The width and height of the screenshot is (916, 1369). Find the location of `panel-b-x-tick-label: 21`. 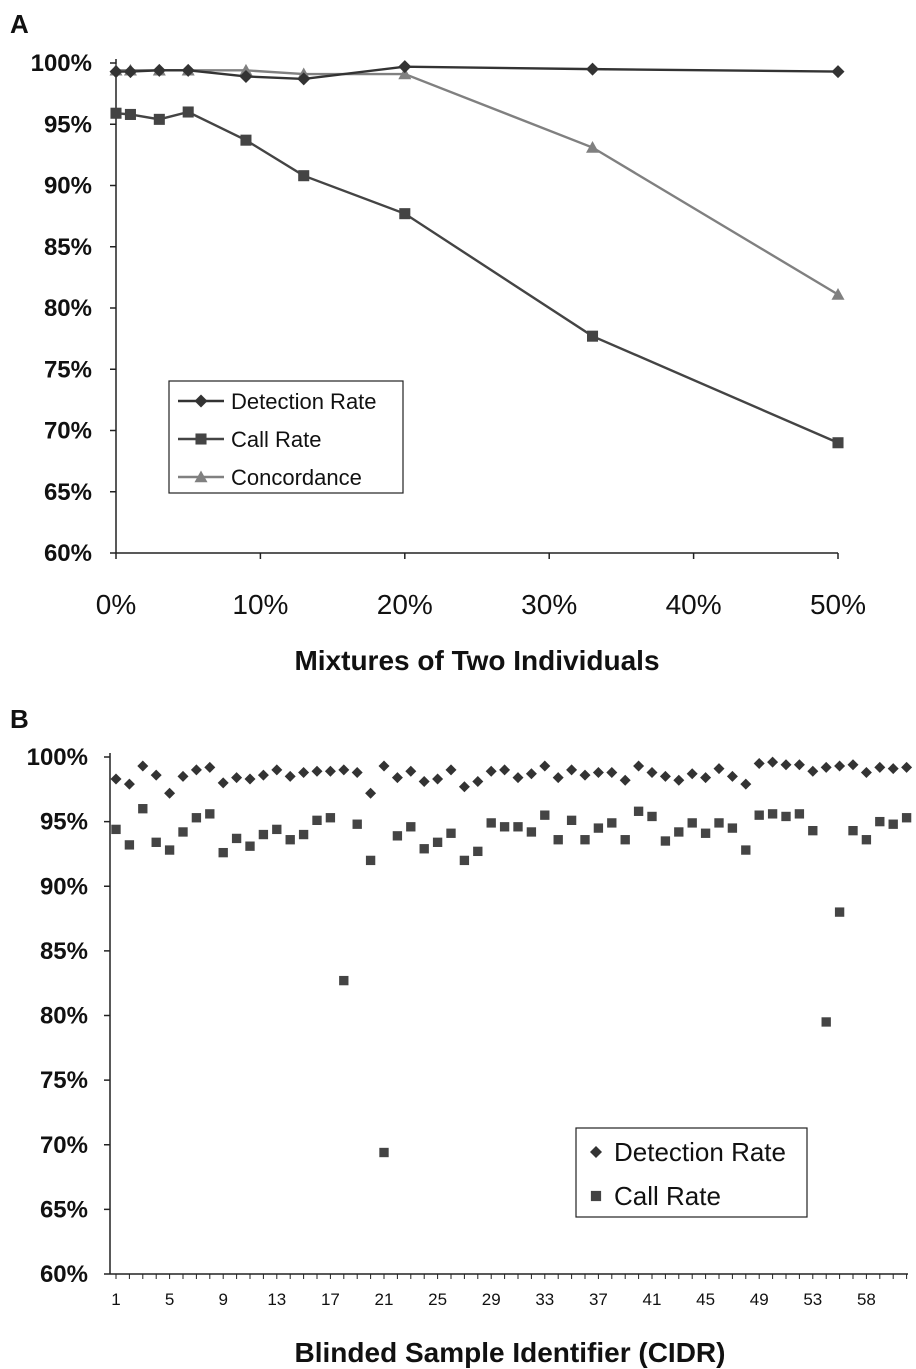

panel-b-x-tick-label: 21 is located at coordinates (384, 1299).